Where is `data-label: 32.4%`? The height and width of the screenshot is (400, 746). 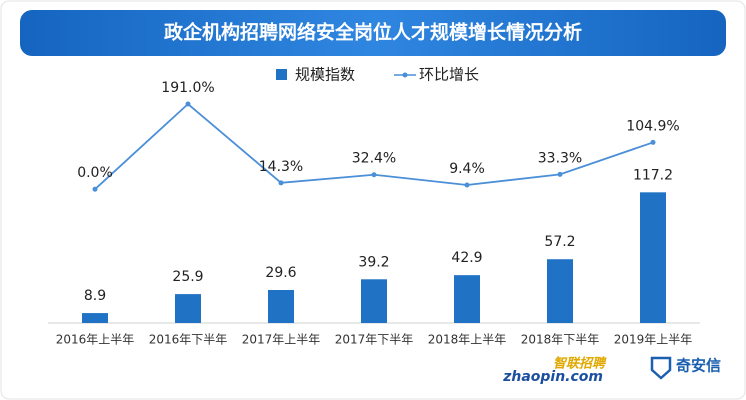
data-label: 32.4% is located at coordinates (374, 159).